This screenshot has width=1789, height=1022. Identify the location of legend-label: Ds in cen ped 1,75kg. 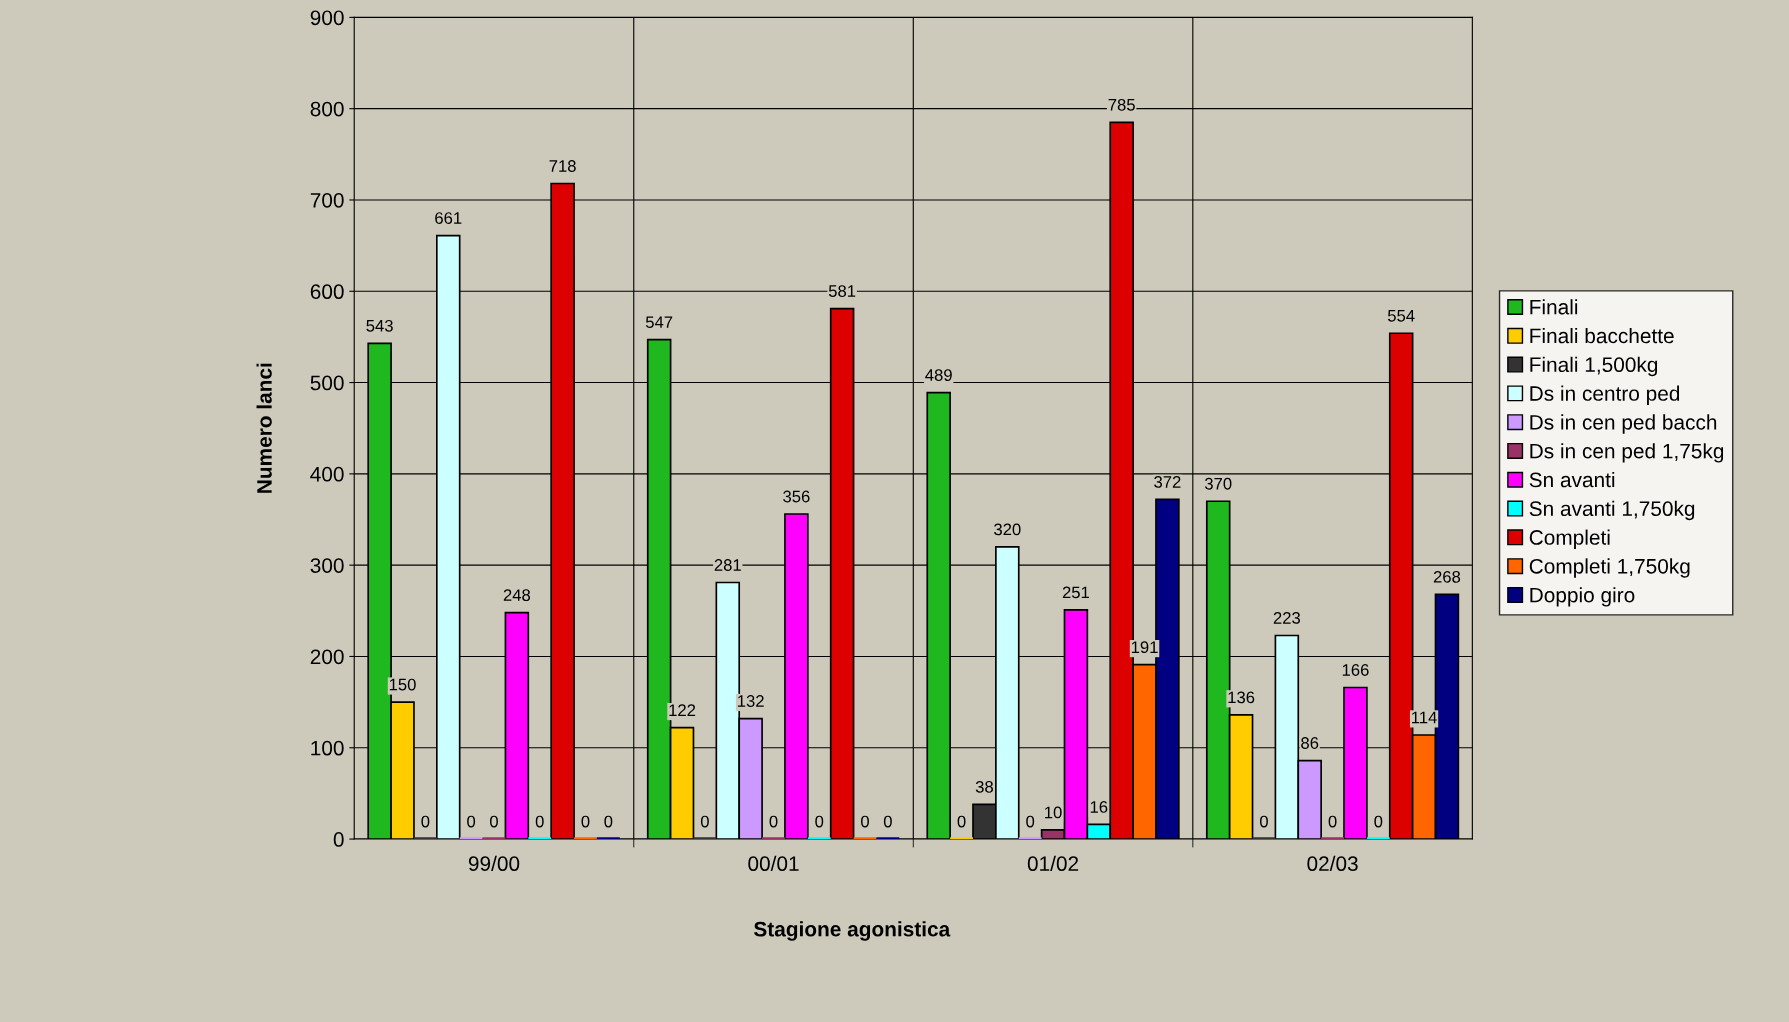
(1627, 453).